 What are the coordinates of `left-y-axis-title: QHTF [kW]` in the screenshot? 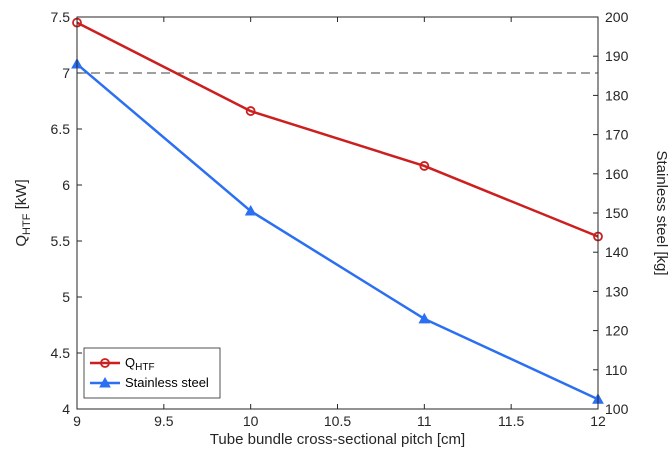 It's located at (23, 212).